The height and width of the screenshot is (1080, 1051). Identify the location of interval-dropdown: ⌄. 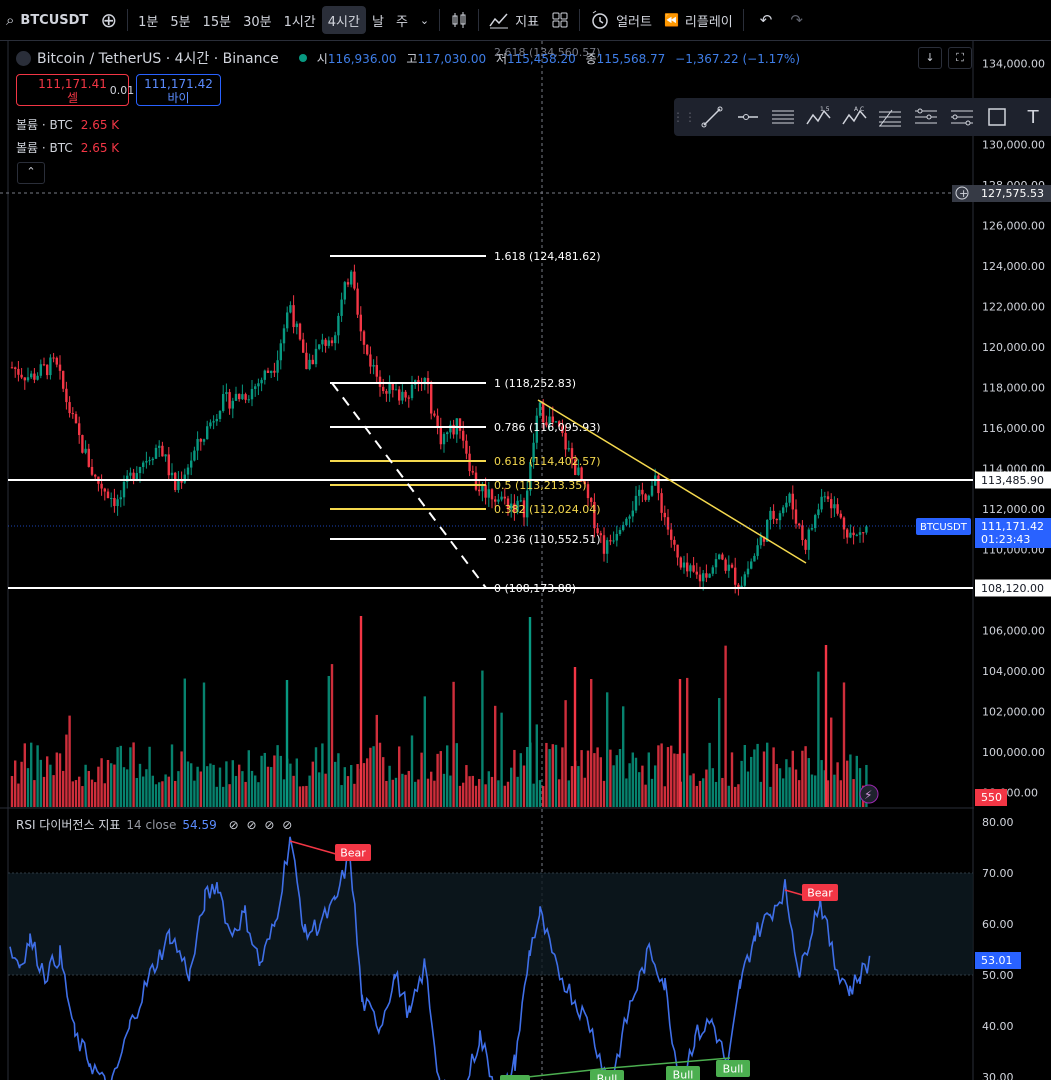
(424, 20).